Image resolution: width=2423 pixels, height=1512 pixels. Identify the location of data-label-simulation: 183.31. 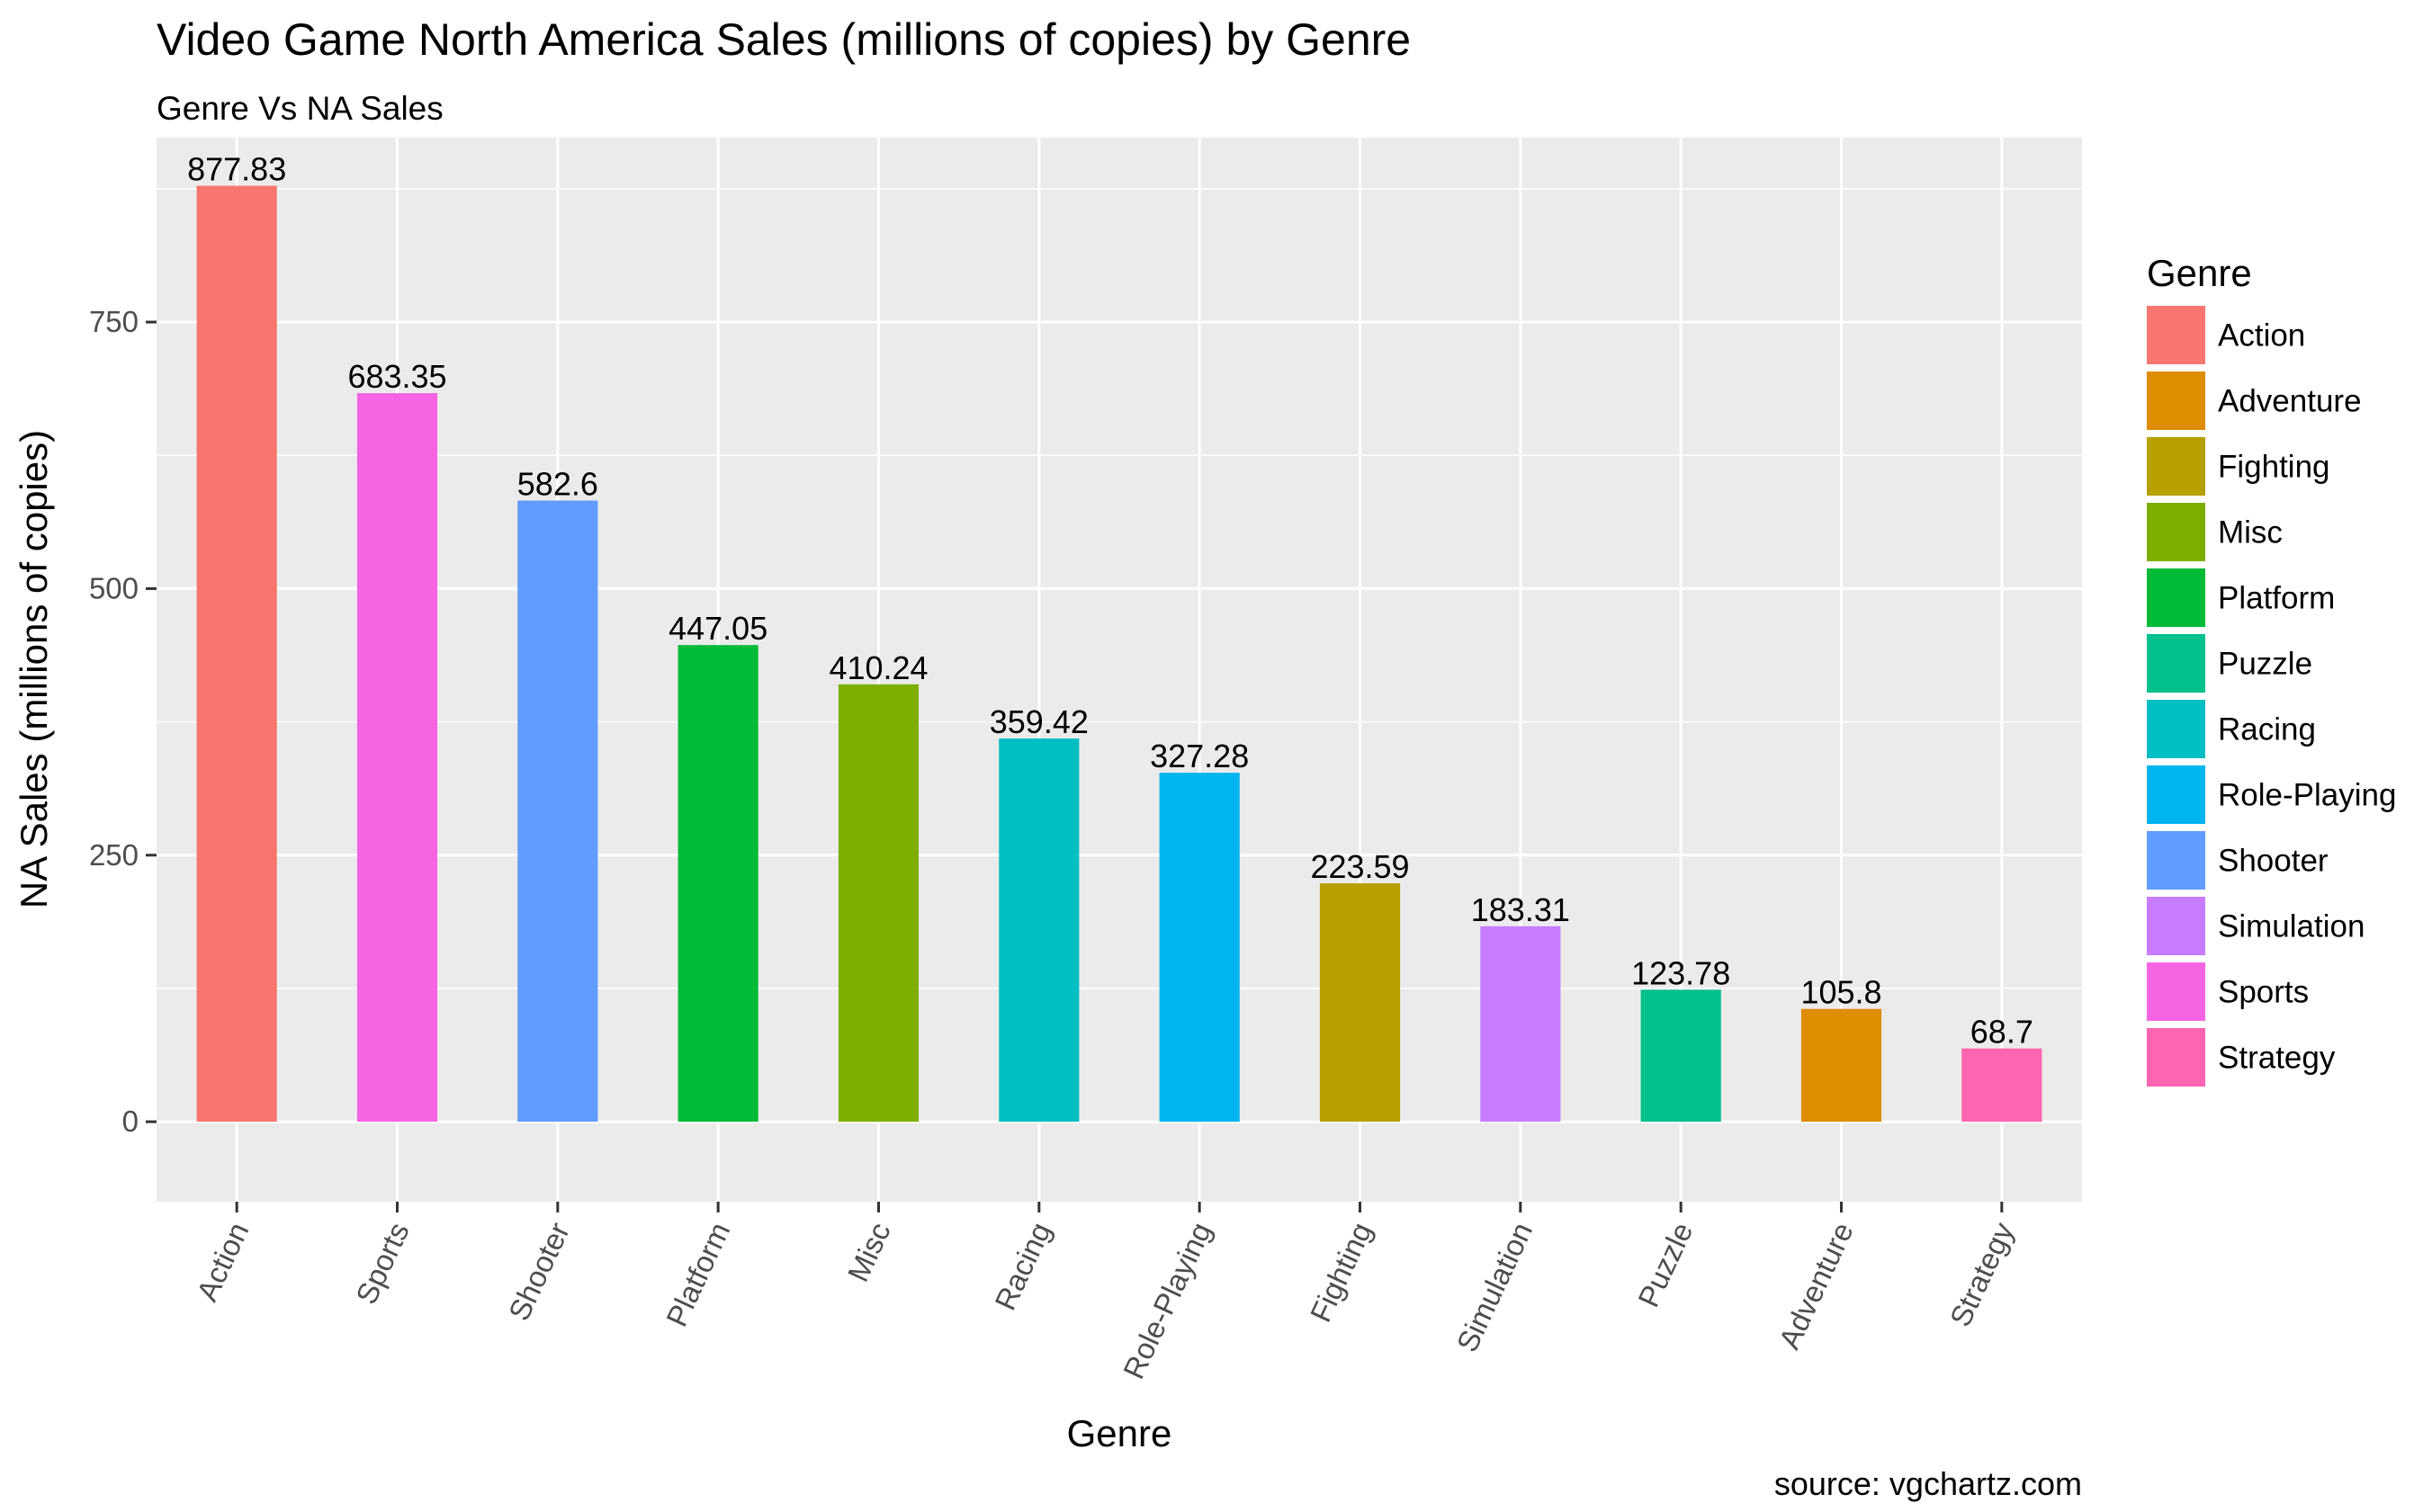
(1521, 909).